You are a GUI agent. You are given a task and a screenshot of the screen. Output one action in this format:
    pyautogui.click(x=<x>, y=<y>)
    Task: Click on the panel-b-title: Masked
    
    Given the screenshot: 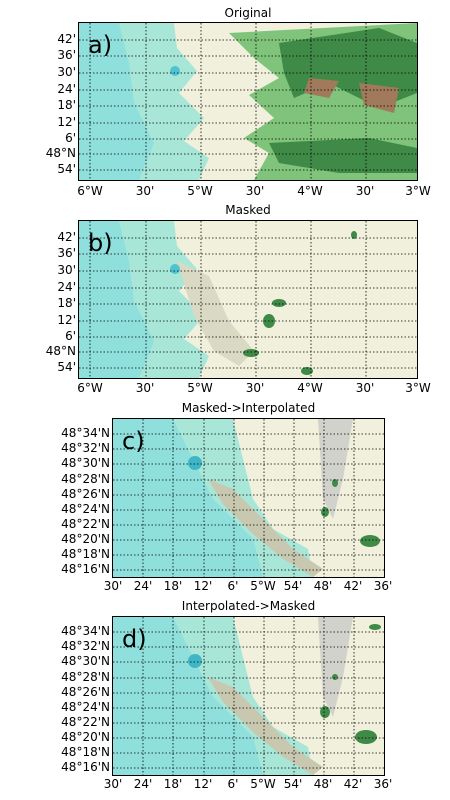 What is the action you would take?
    pyautogui.click(x=248, y=210)
    